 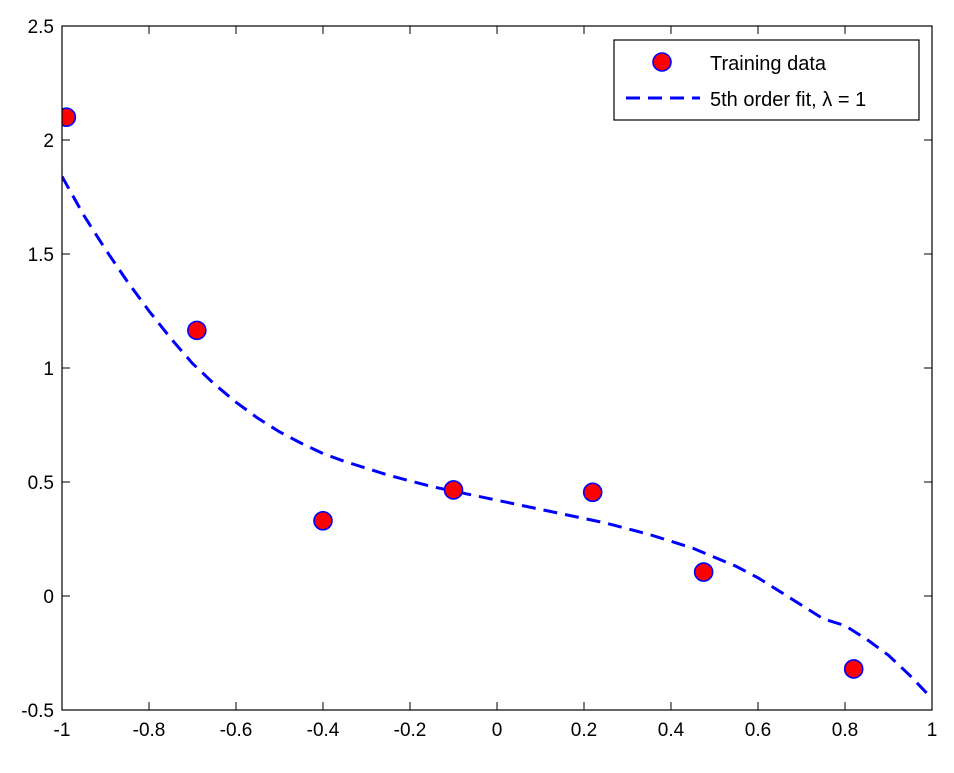 I want to click on x-tick-label: -0.8, so click(x=149, y=730).